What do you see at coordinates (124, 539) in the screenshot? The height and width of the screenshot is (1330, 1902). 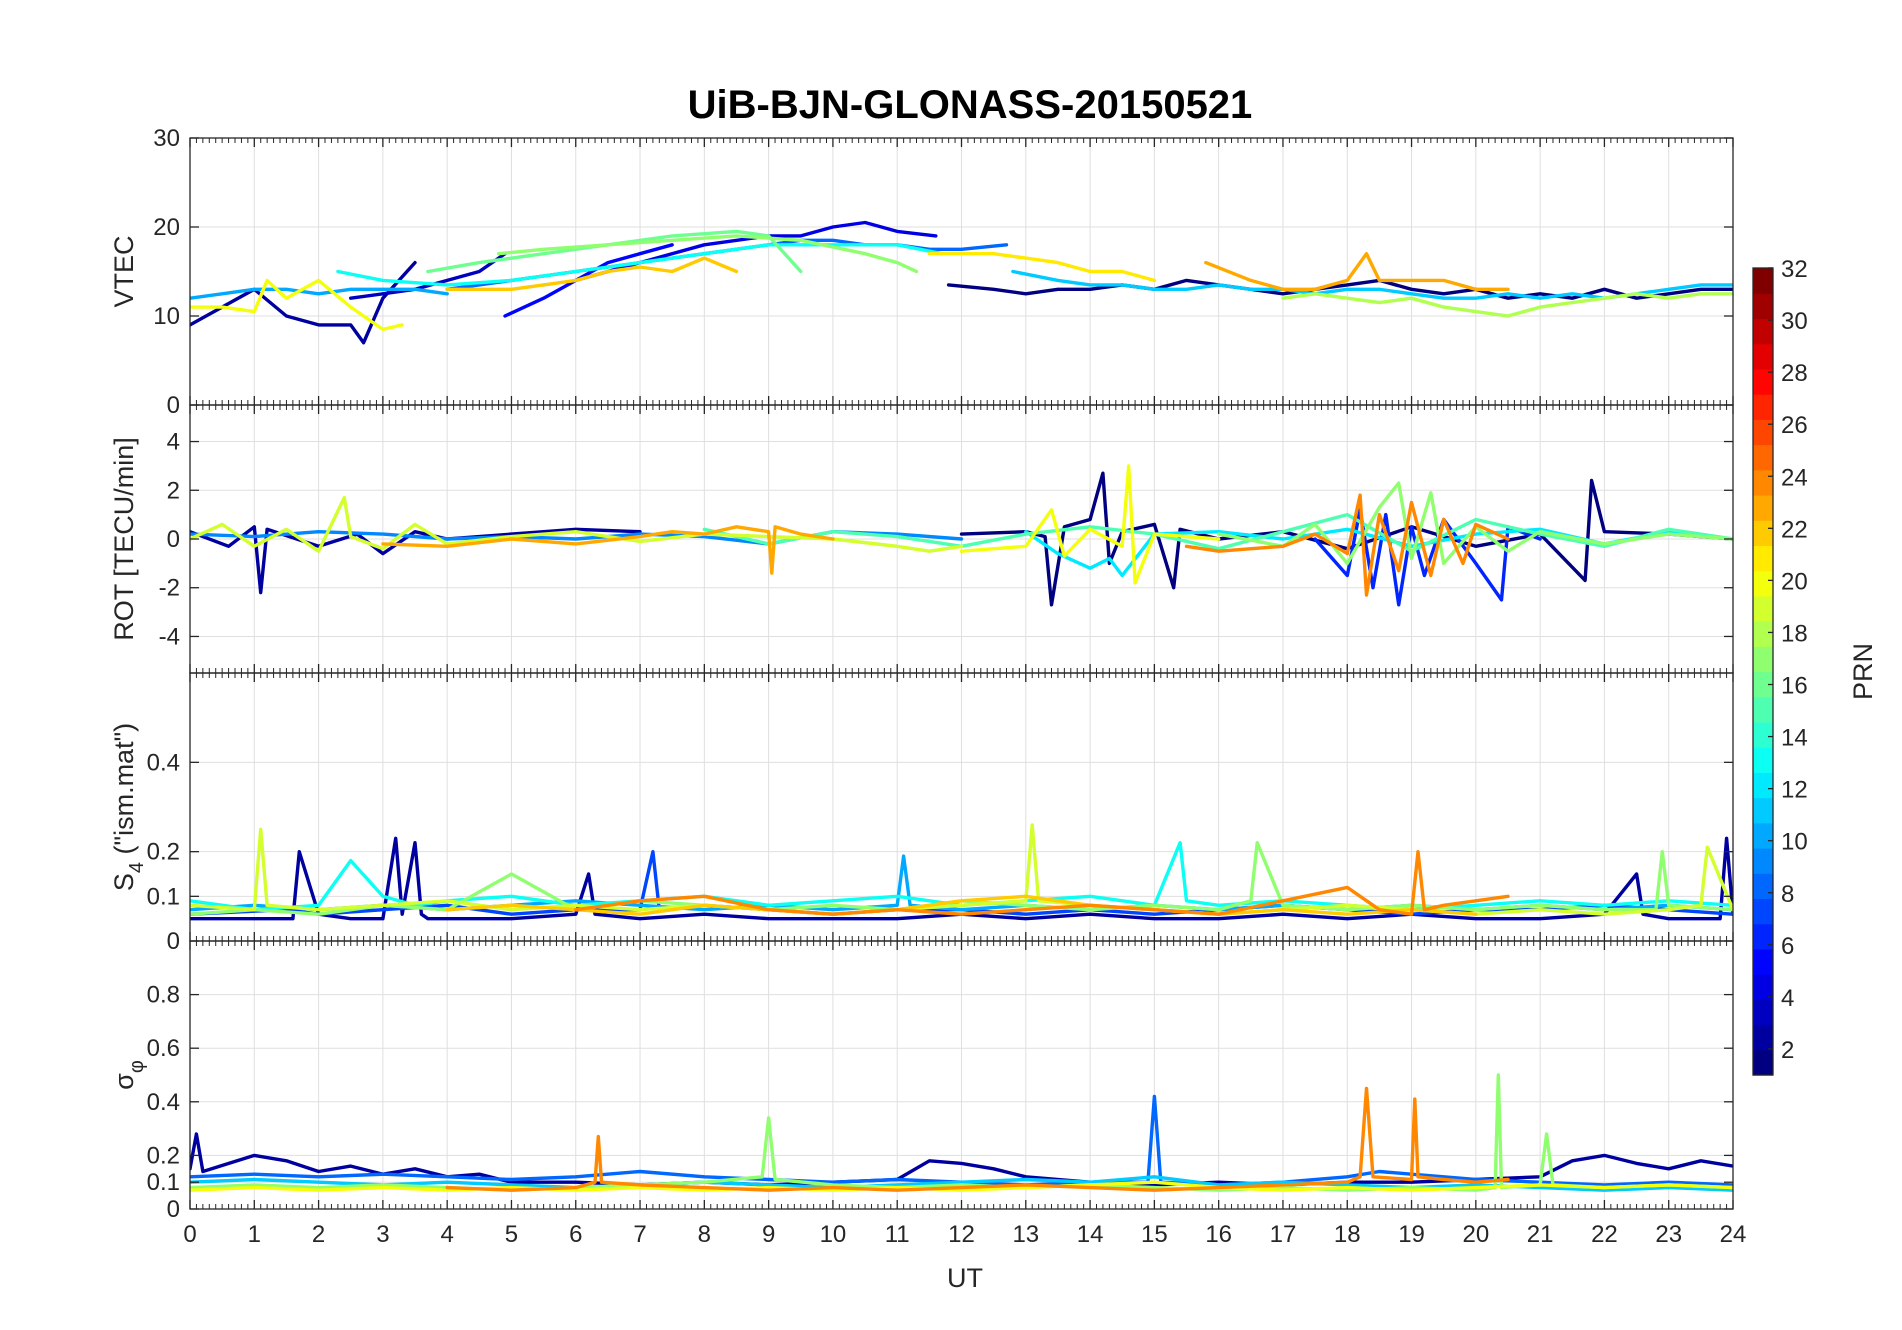 I see `y-axis-label-rot: ROT [TECU/min]` at bounding box center [124, 539].